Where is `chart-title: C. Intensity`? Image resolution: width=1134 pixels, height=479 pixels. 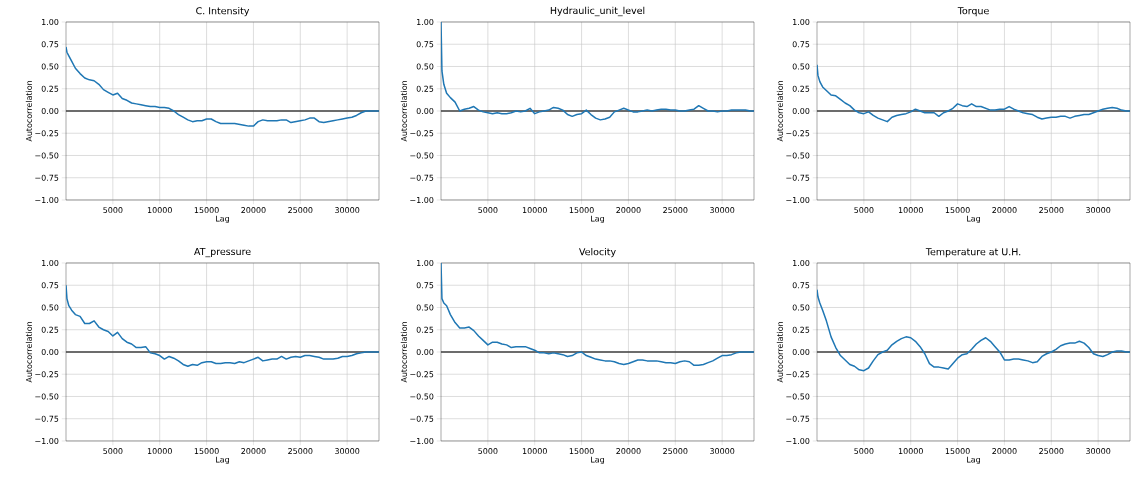 chart-title: C. Intensity is located at coordinates (223, 12).